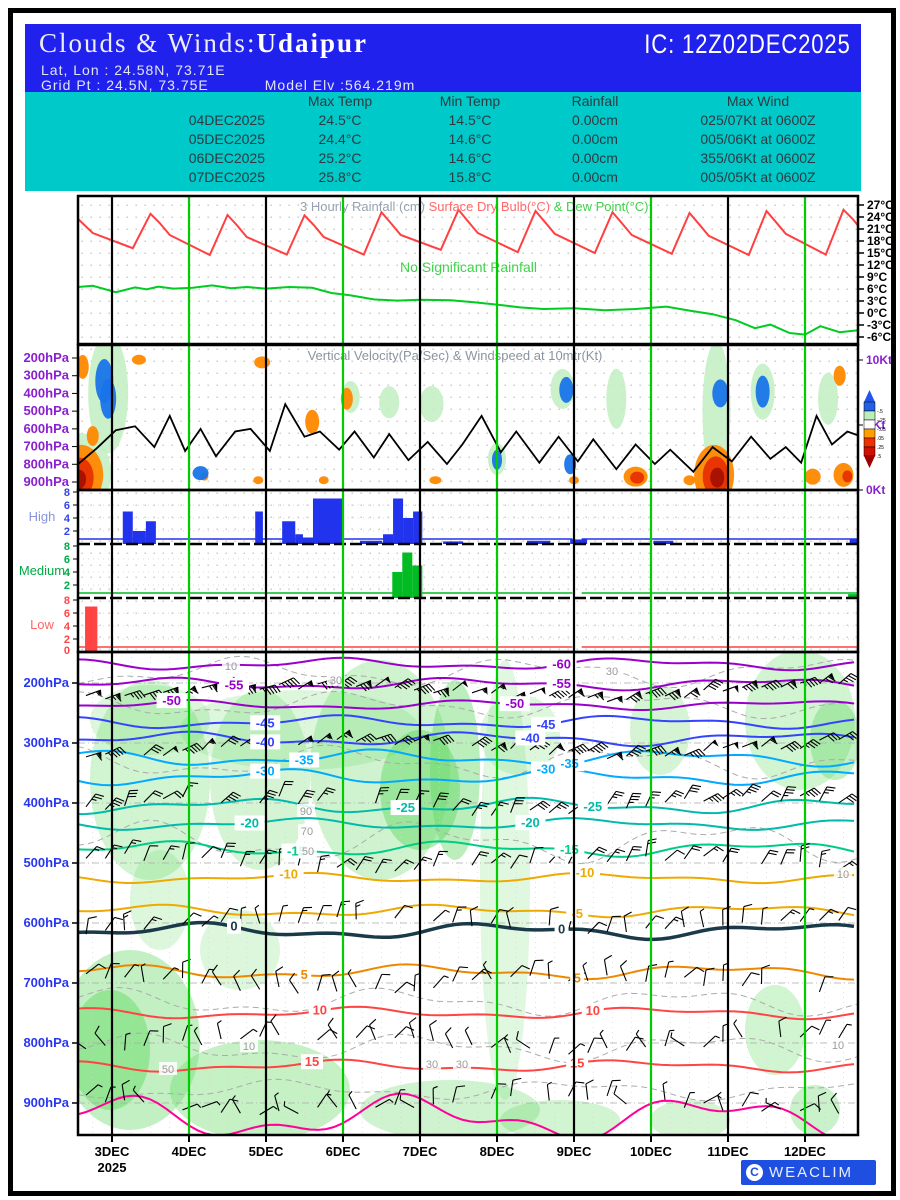  Describe the element at coordinates (877, 313) in the screenshot. I see `svg-text: 0°C` at that location.